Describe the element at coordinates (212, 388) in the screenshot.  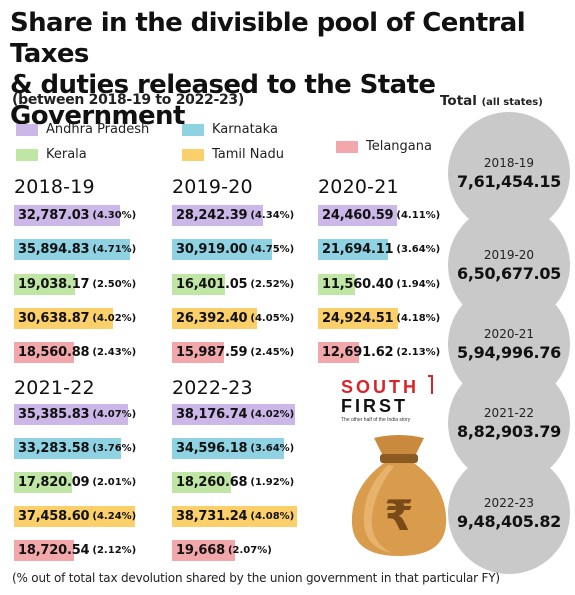
I see `year-label: 2022-23` at that location.